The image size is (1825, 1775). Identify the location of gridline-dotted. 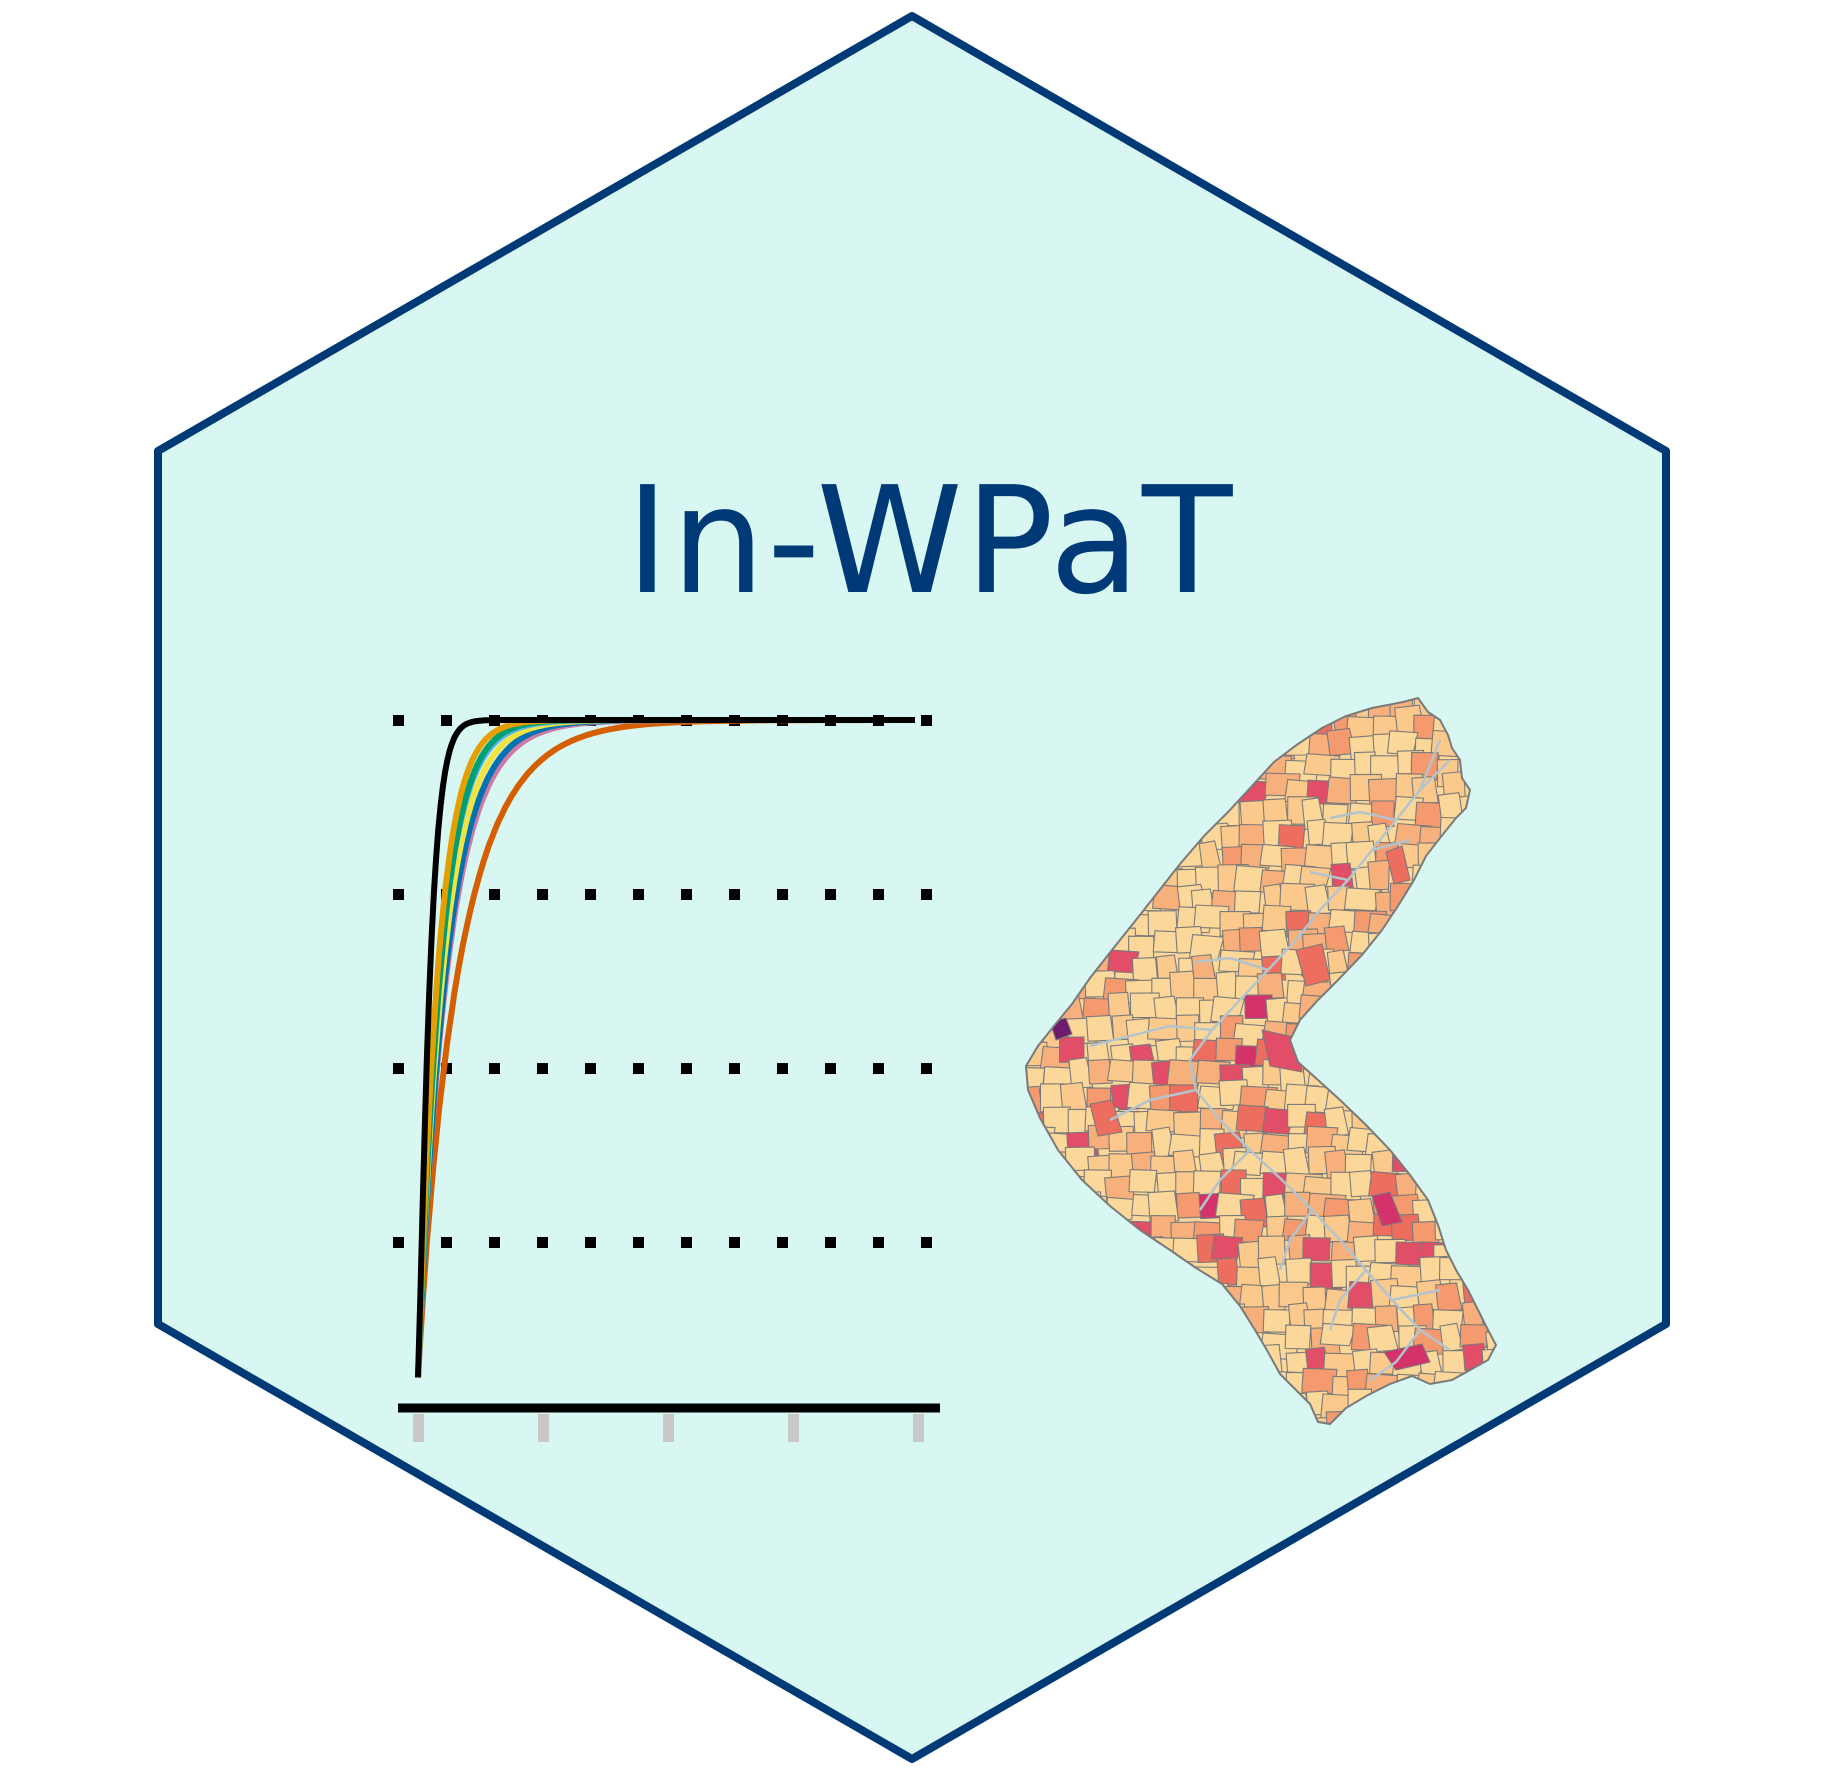
(662, 1242).